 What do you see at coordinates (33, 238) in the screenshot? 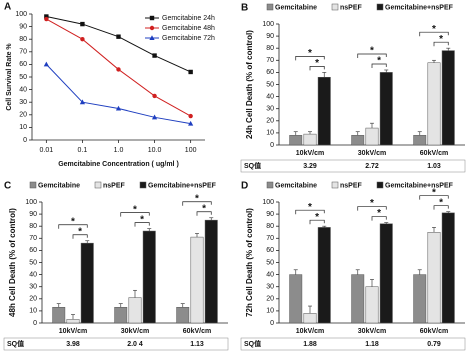
I see `y-tick-label: 70` at bounding box center [33, 238].